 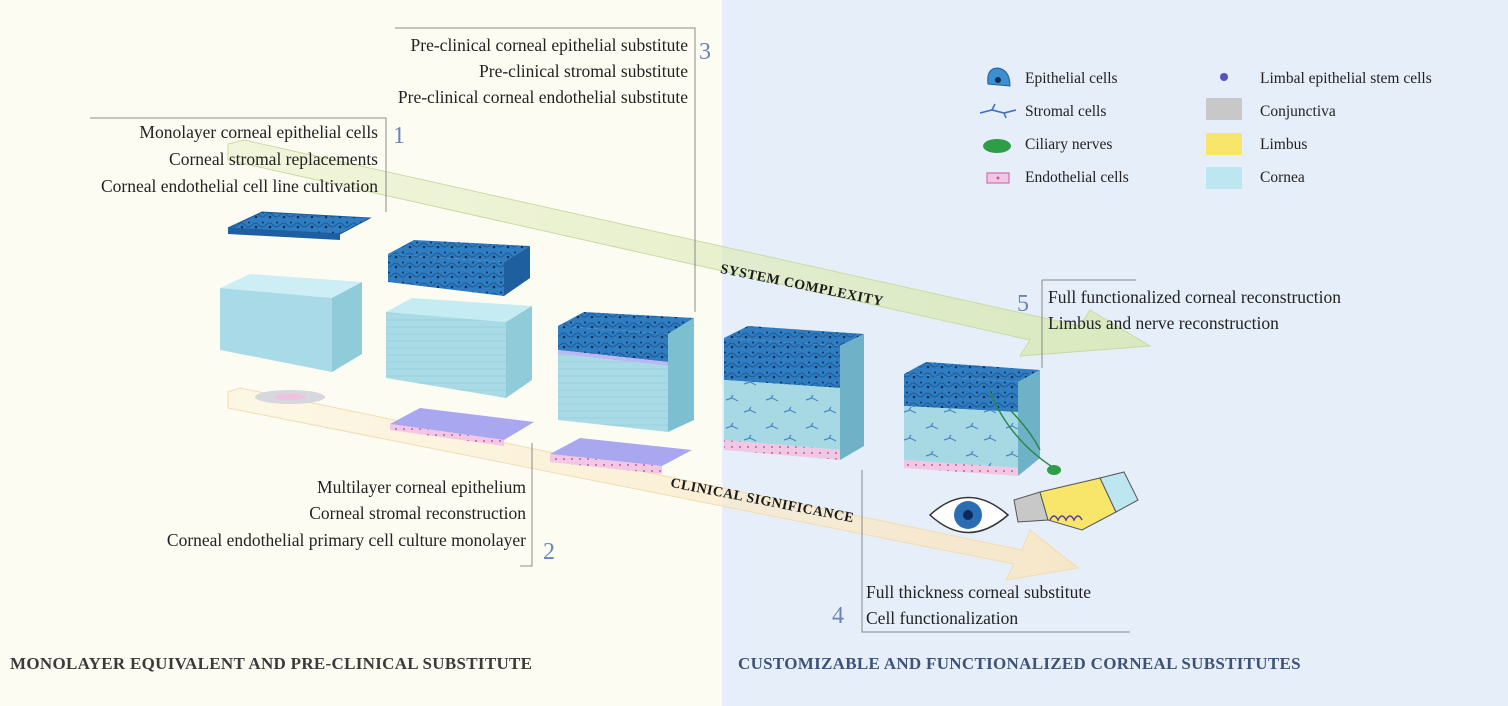 I want to click on legend-limbus: Limbus, so click(x=1284, y=144).